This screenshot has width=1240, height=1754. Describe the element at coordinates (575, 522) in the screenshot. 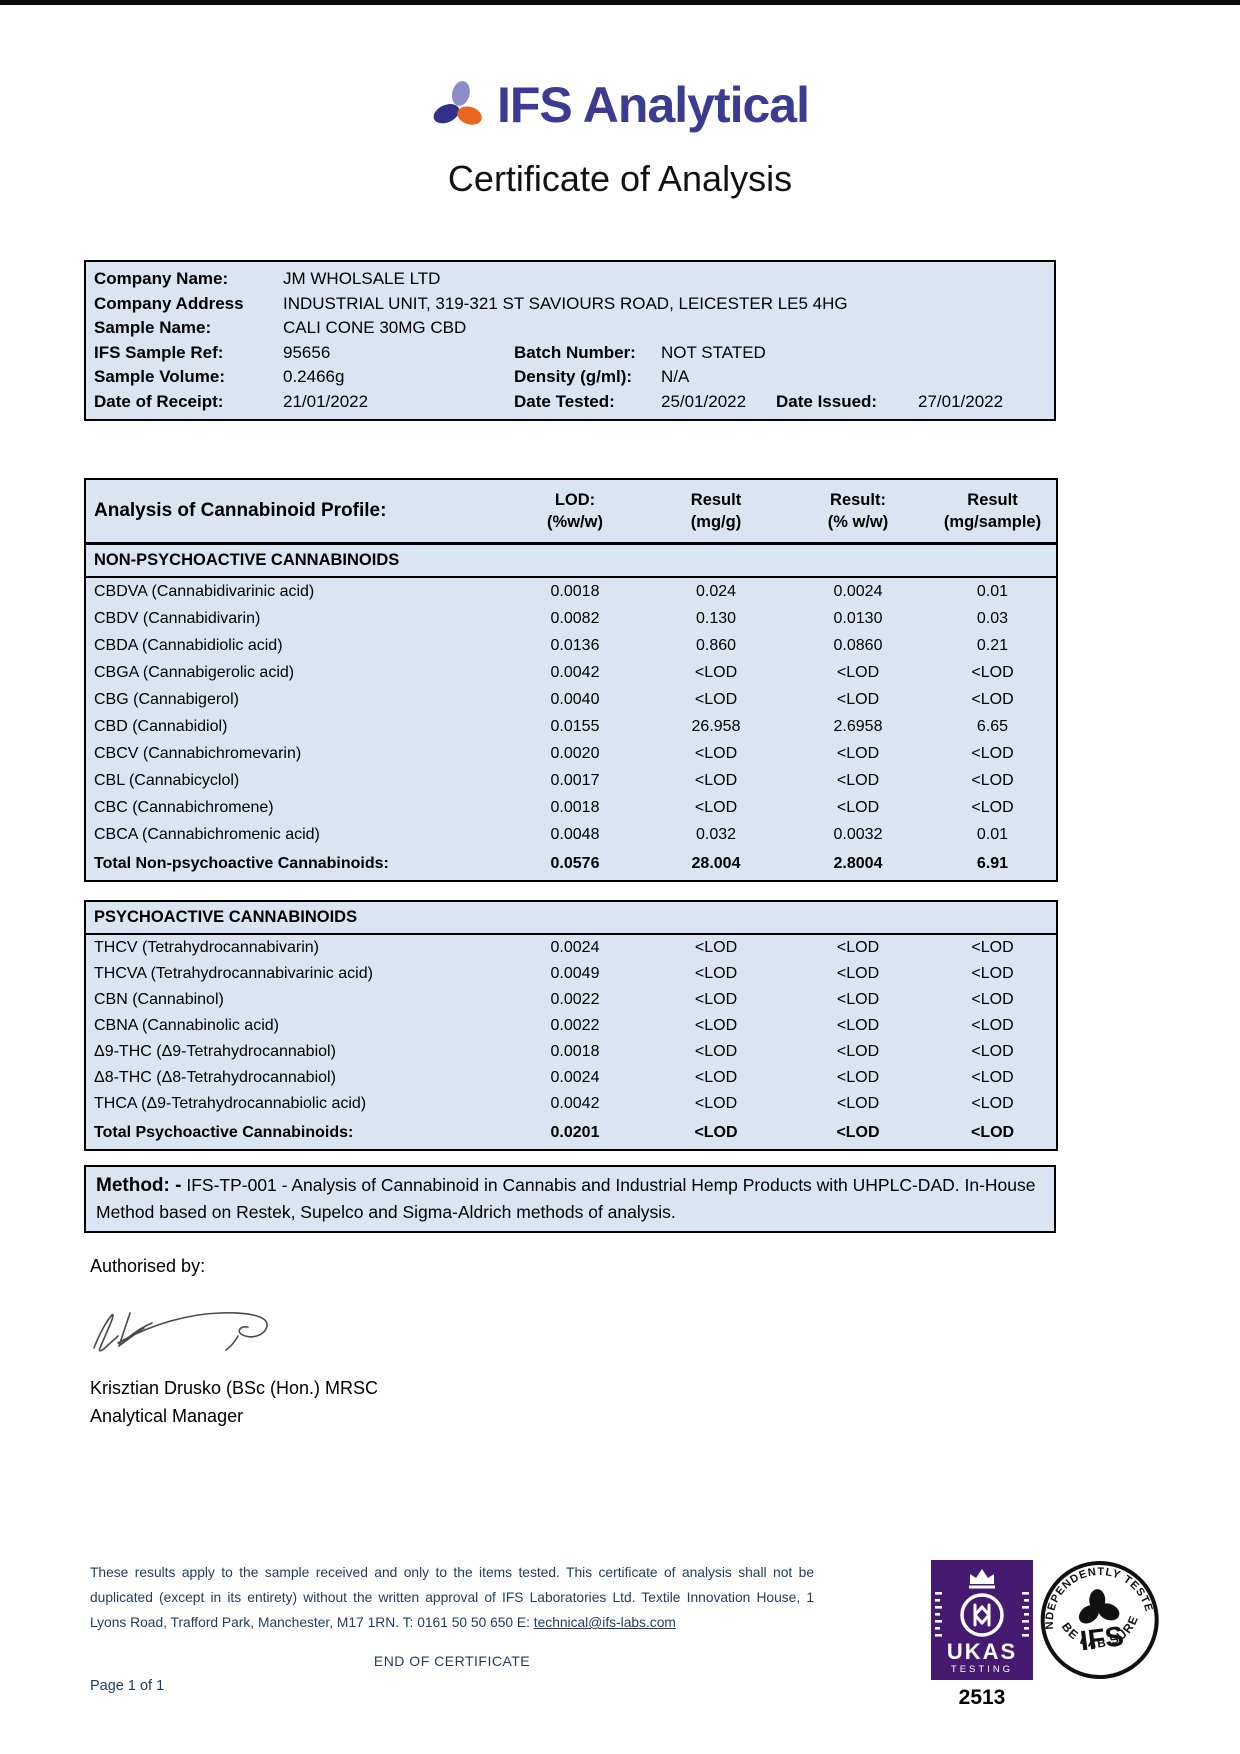

I see `col-header-line: (%w/w)` at that location.